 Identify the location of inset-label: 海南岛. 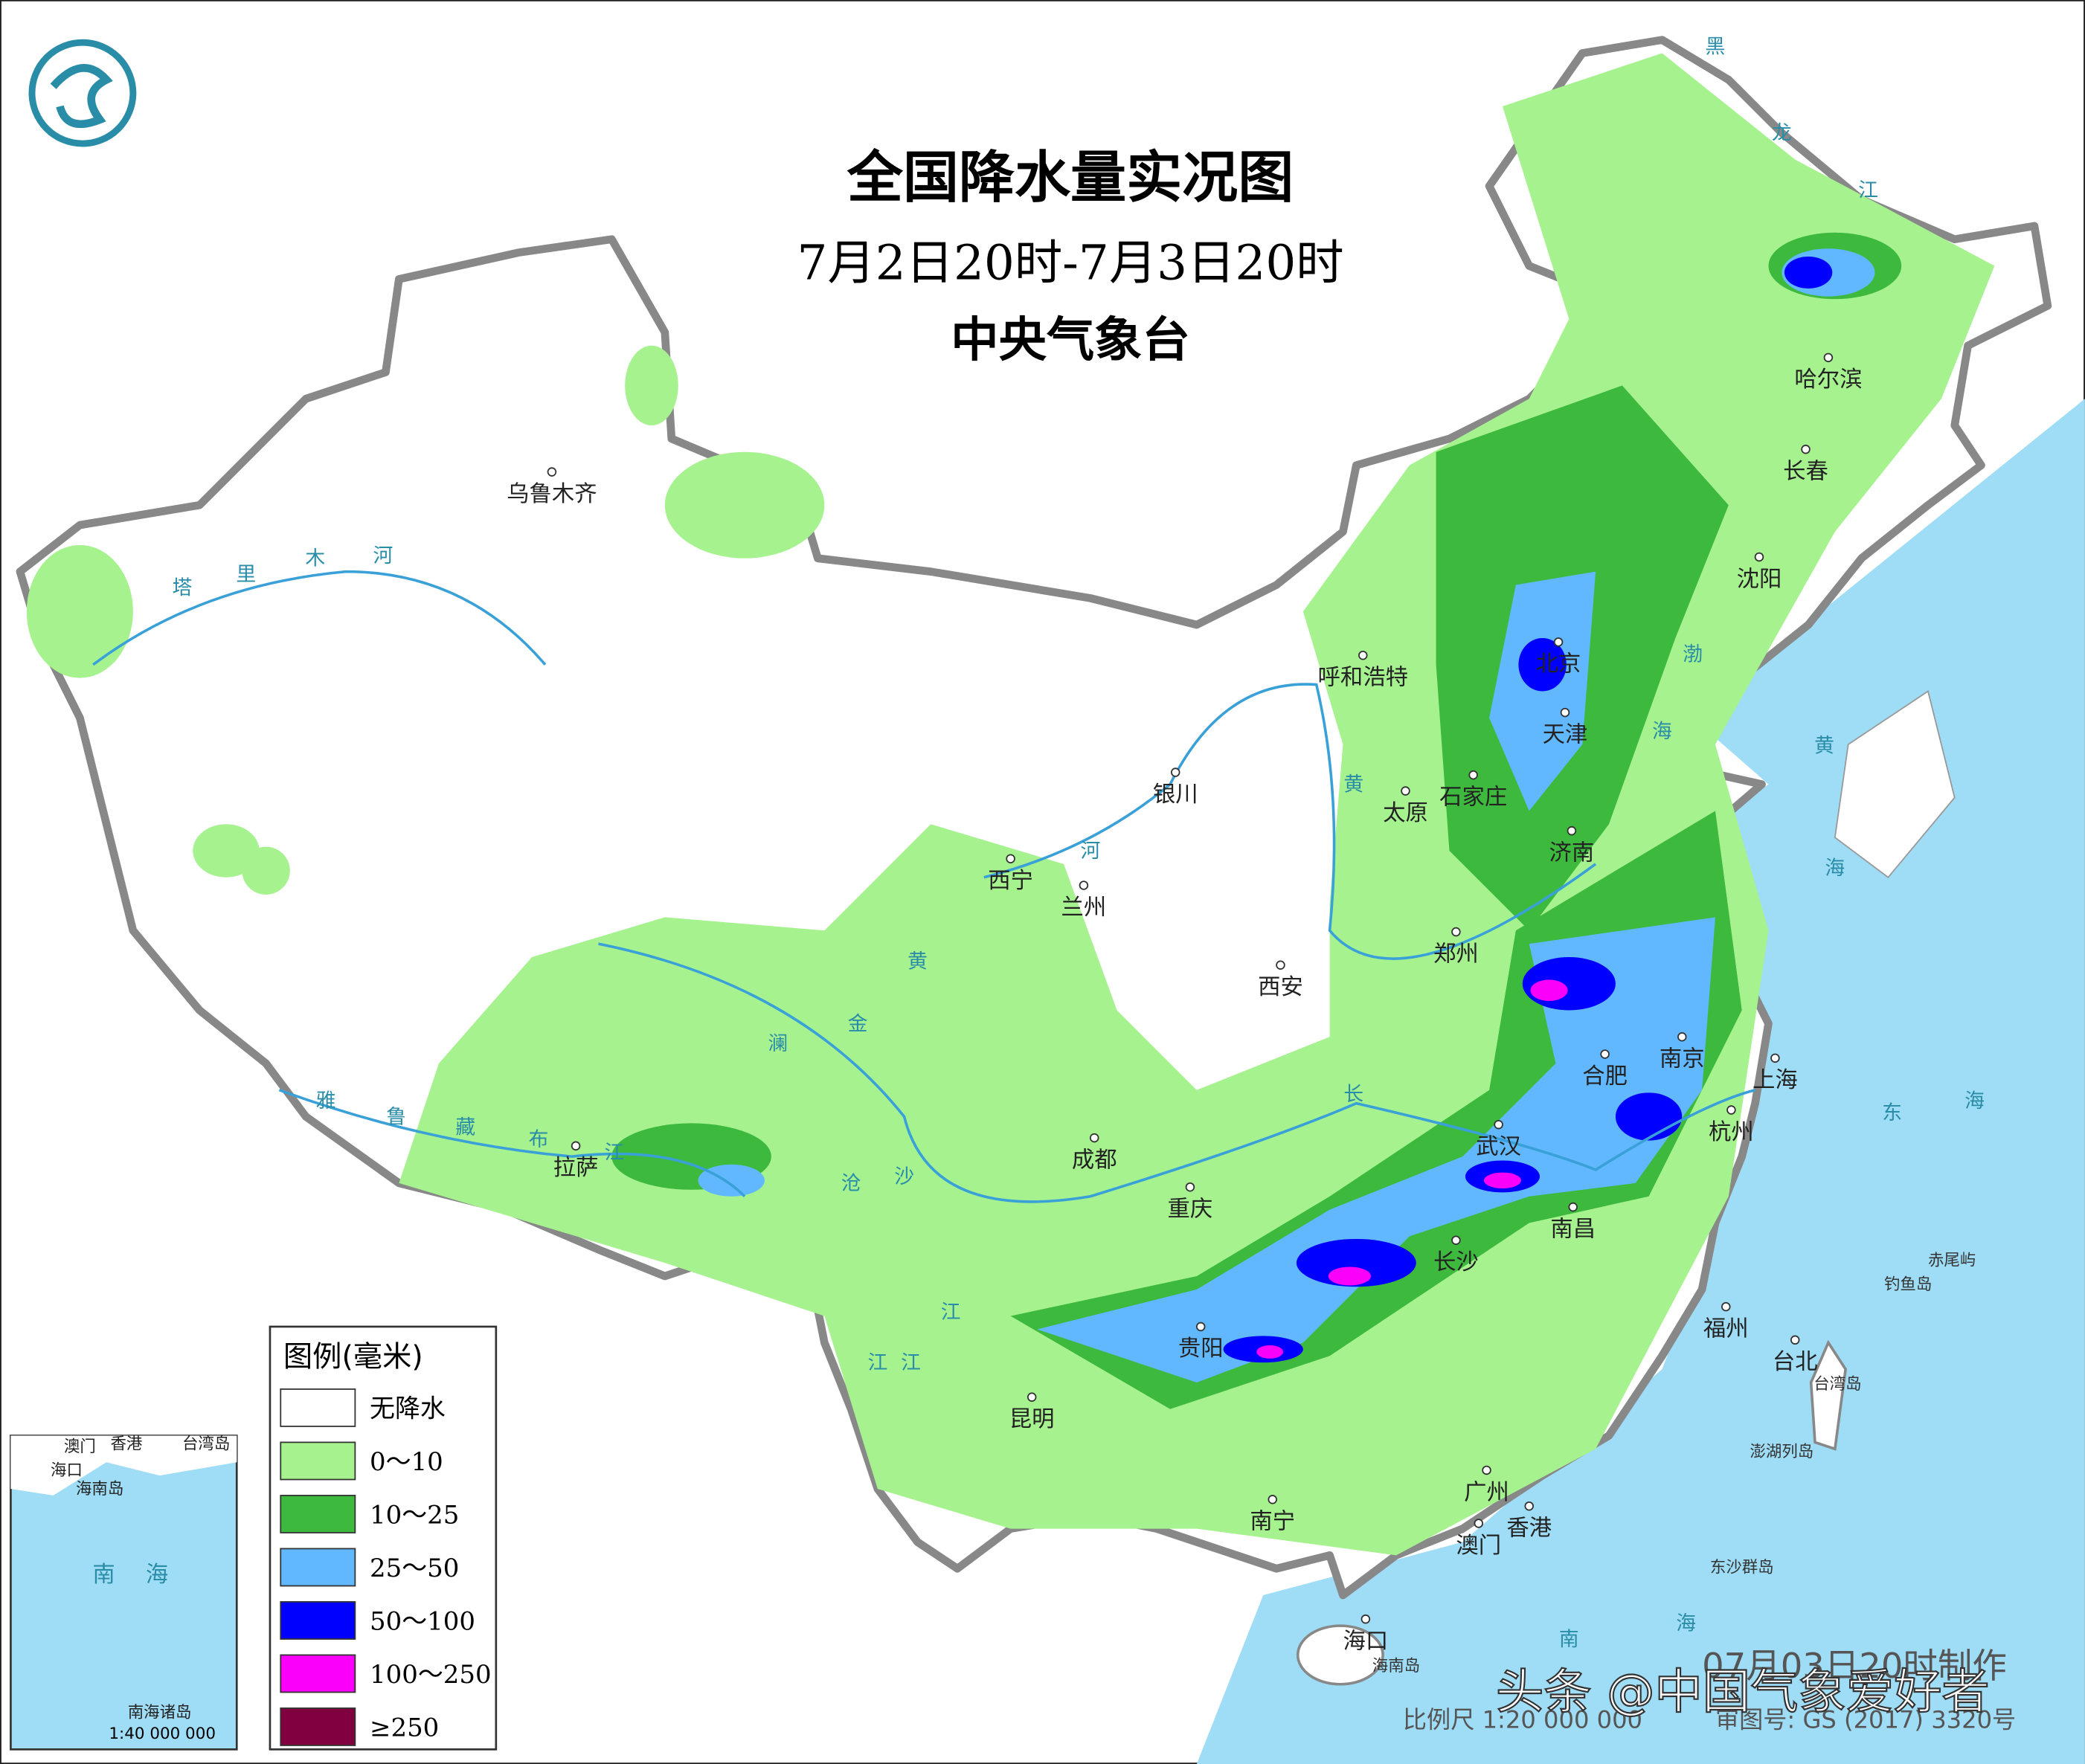
(100, 1489).